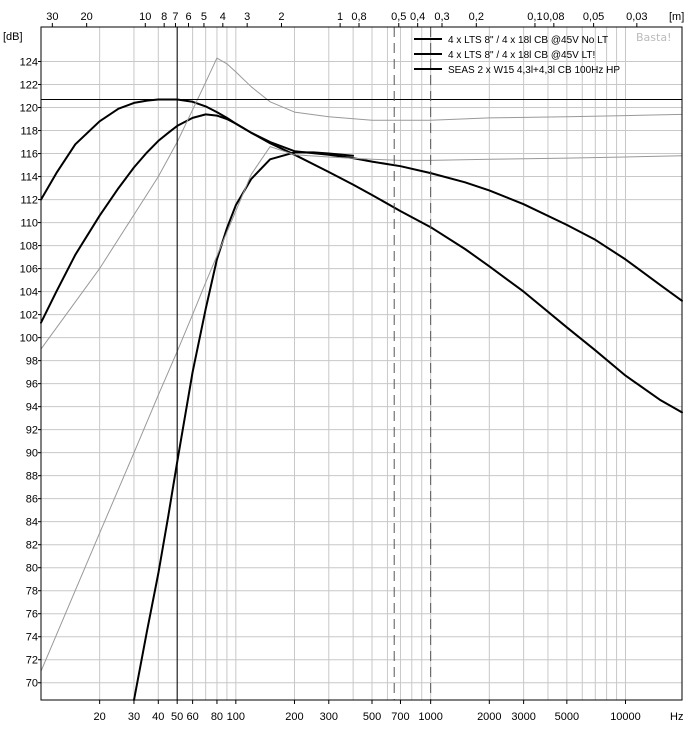  Describe the element at coordinates (294, 717) in the screenshot. I see `x-tick-label: 200` at that location.